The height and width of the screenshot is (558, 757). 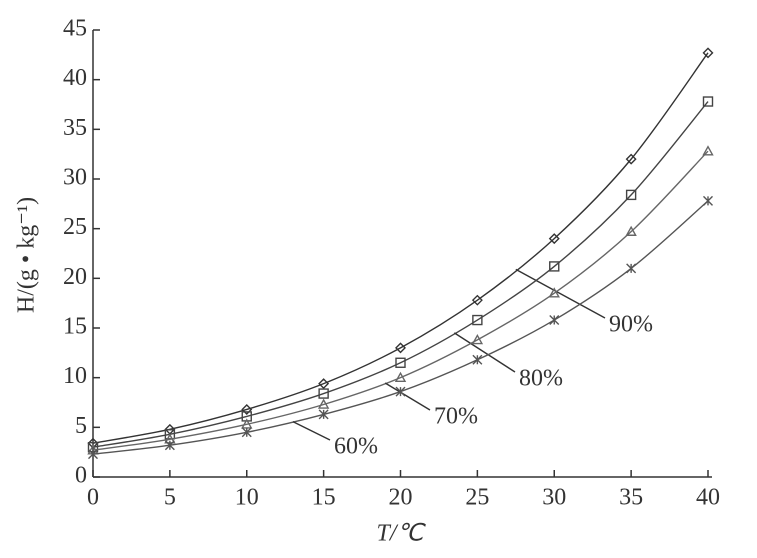 I want to click on y-tick-label: 5, so click(x=81, y=426).